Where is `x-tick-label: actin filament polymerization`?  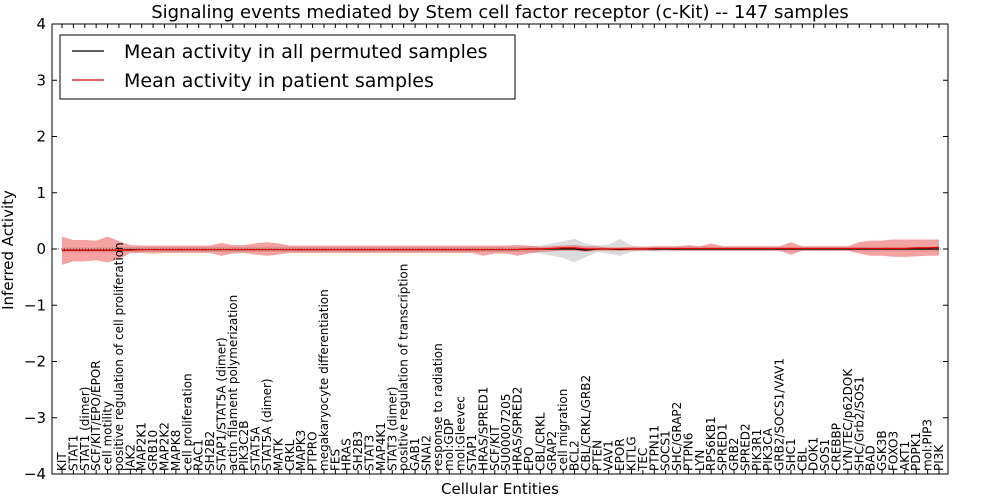 x-tick-label: actin filament polymerization is located at coordinates (233, 383).